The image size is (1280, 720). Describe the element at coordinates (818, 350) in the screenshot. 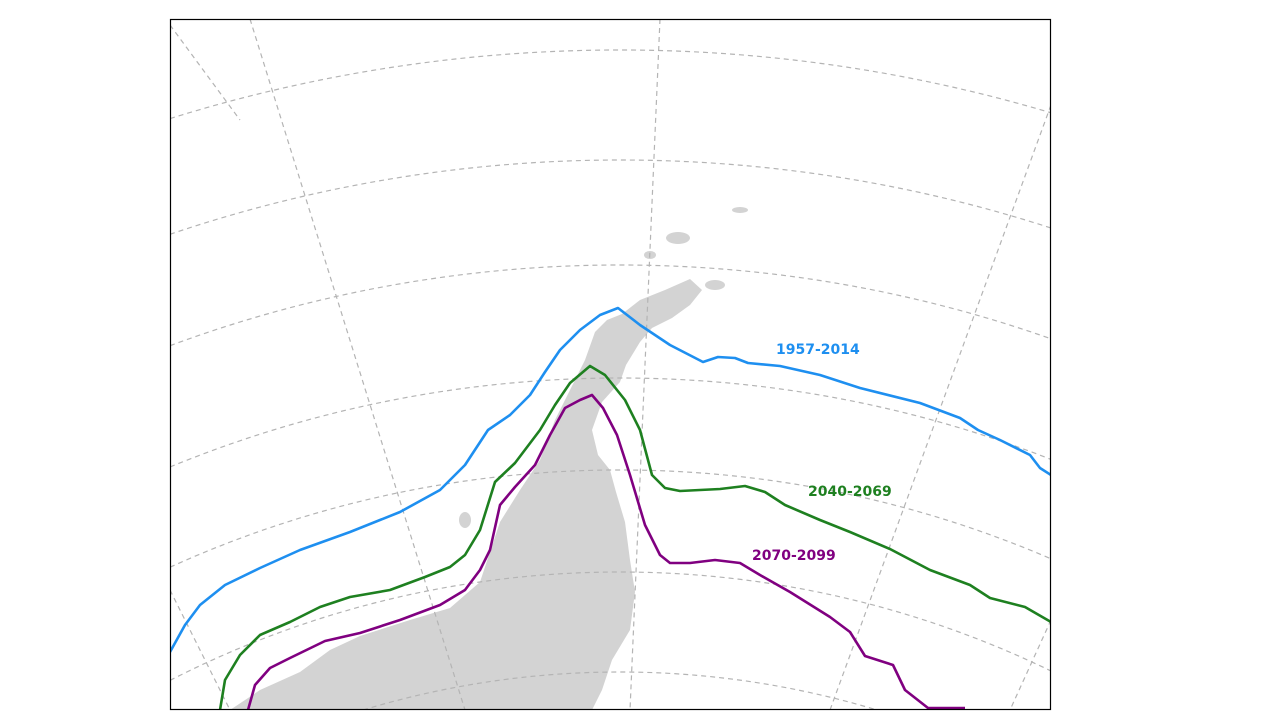

I see `label-1957-2014: 1957-2014` at that location.